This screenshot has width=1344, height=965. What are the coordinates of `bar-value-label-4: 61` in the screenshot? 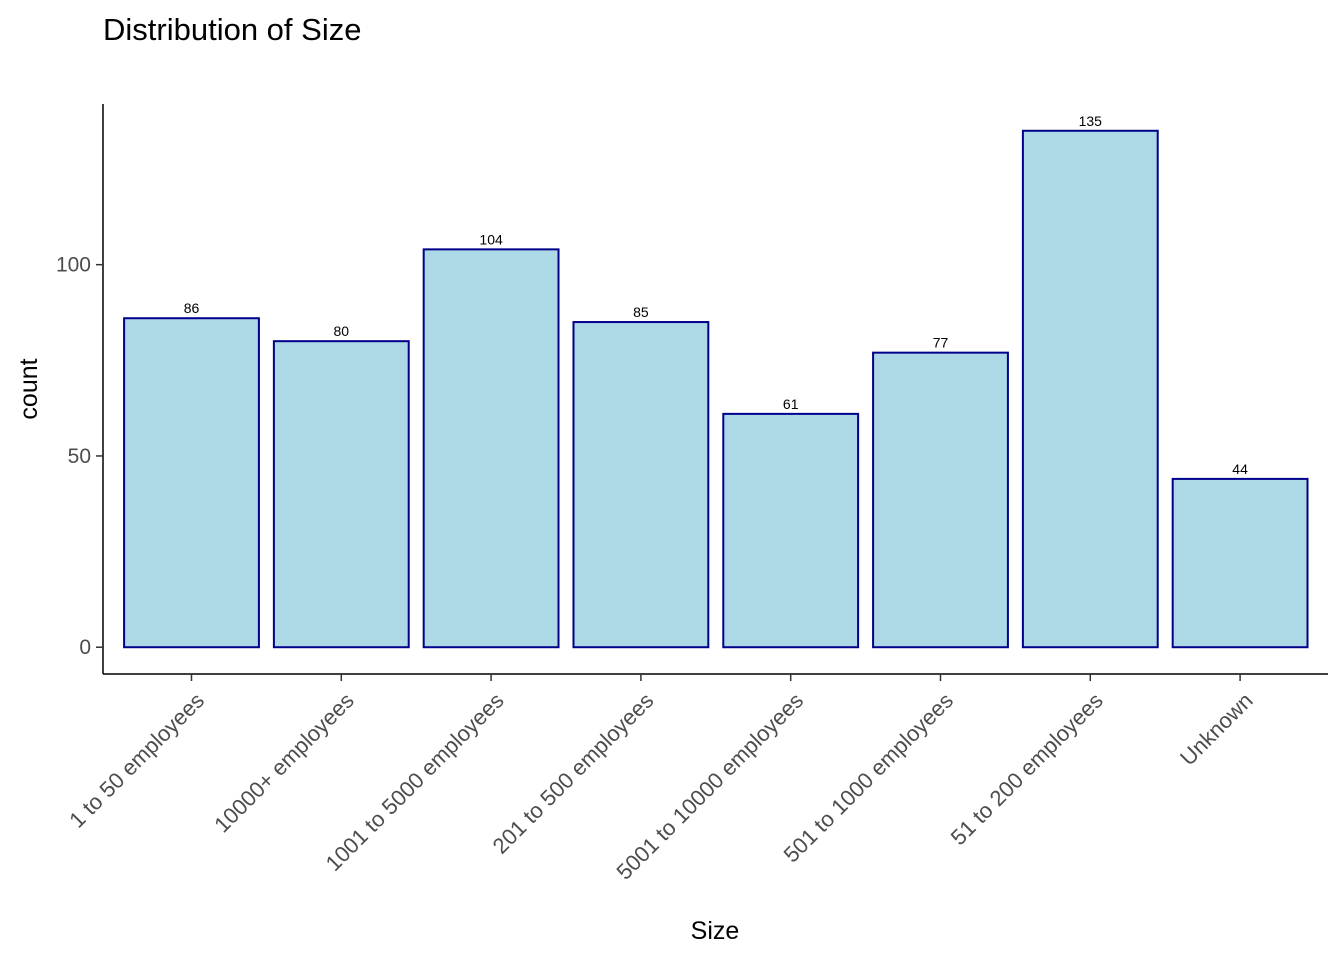 It's located at (791, 404).